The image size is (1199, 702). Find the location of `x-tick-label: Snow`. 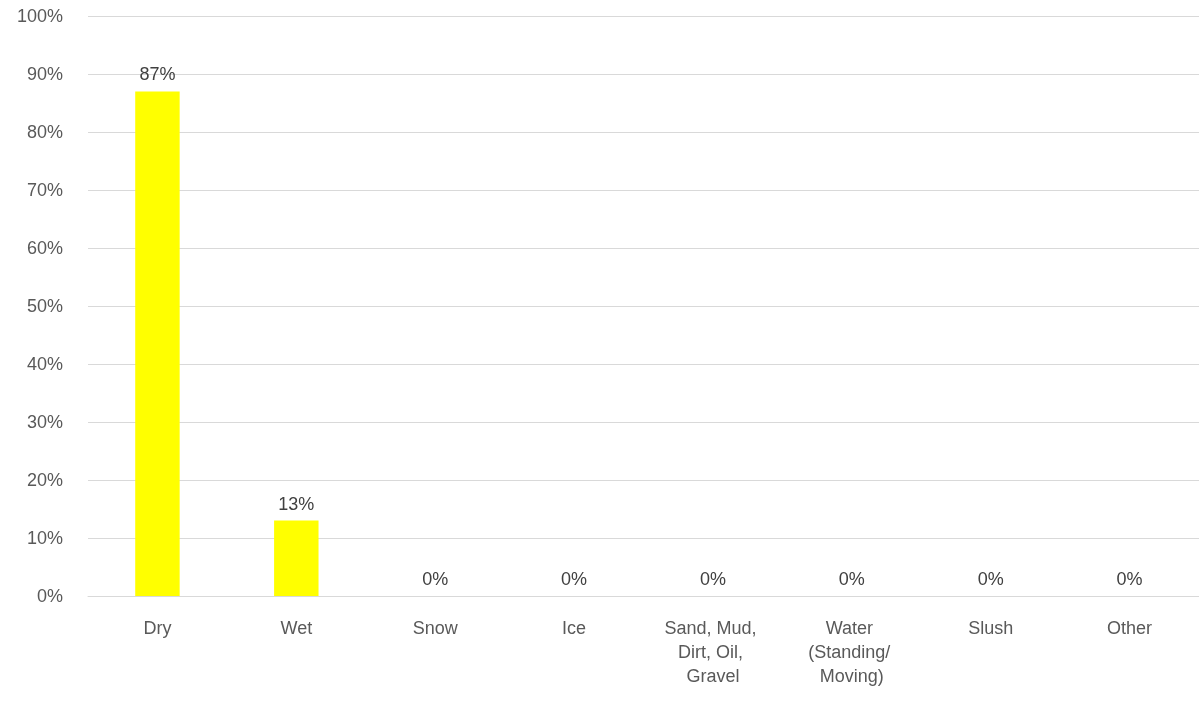

x-tick-label: Snow is located at coordinates (435, 628).